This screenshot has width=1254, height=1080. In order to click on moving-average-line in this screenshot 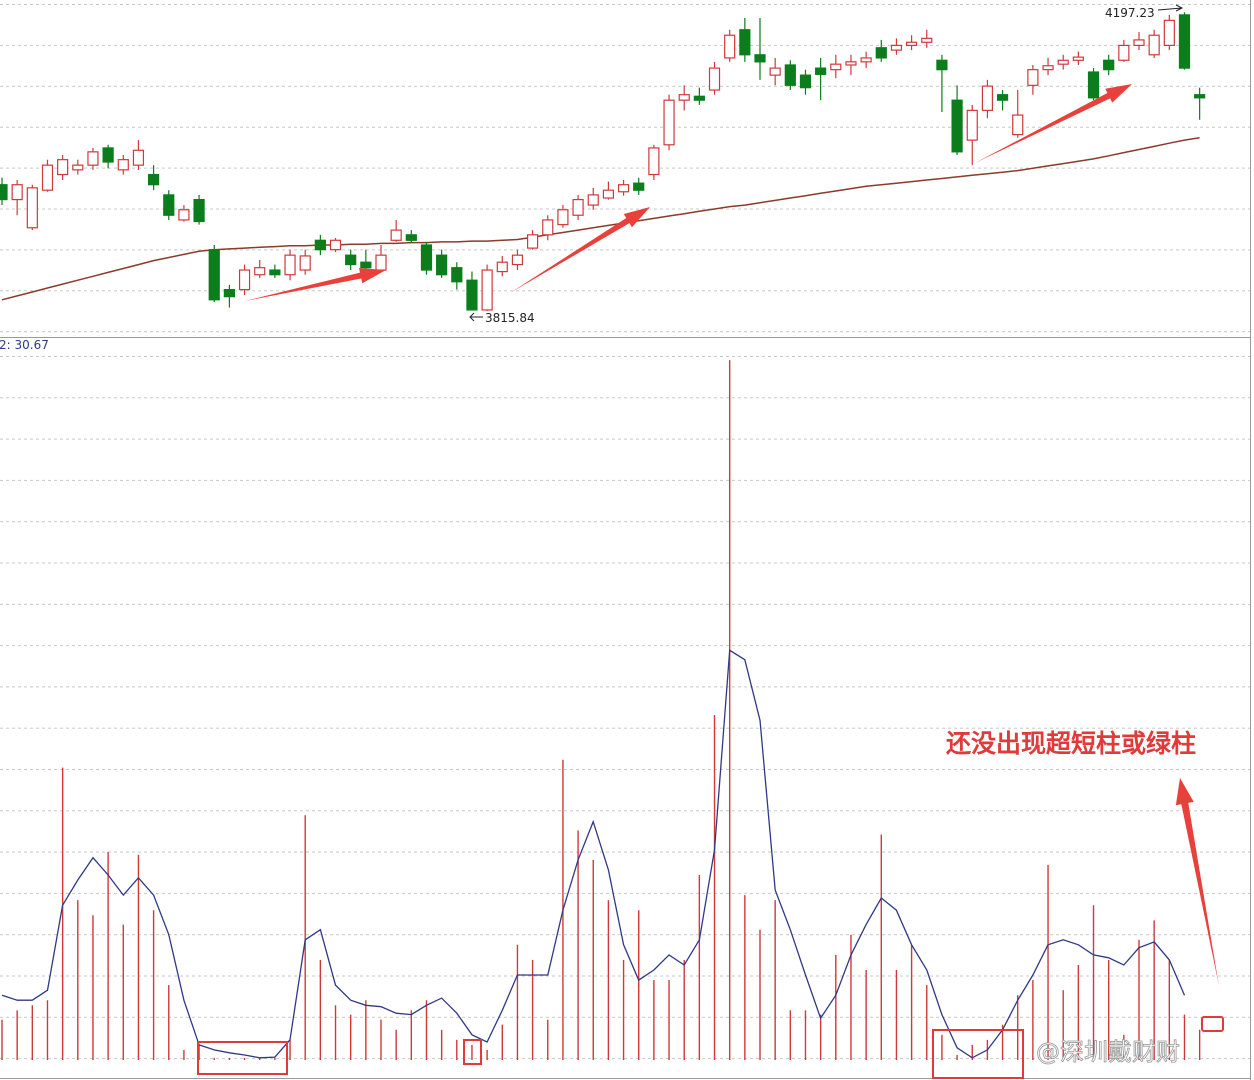, I will do `click(600, 219)`.